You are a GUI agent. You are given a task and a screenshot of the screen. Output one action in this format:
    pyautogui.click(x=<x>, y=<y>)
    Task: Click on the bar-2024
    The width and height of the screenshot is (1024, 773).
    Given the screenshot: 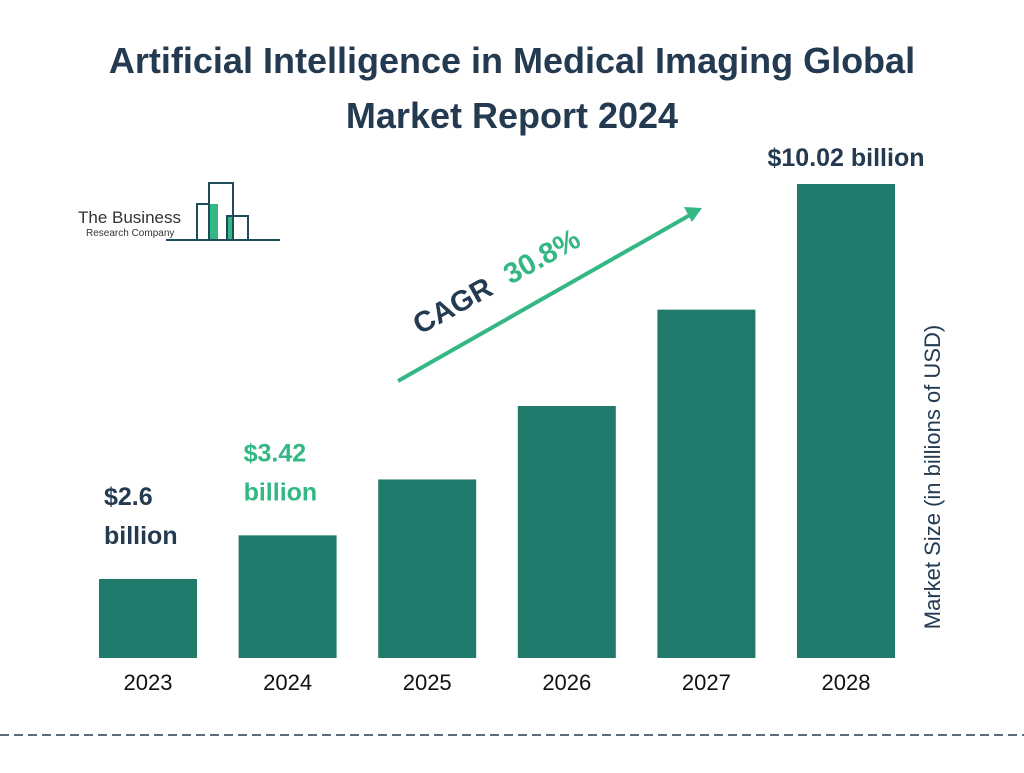 What is the action you would take?
    pyautogui.click(x=287, y=596)
    